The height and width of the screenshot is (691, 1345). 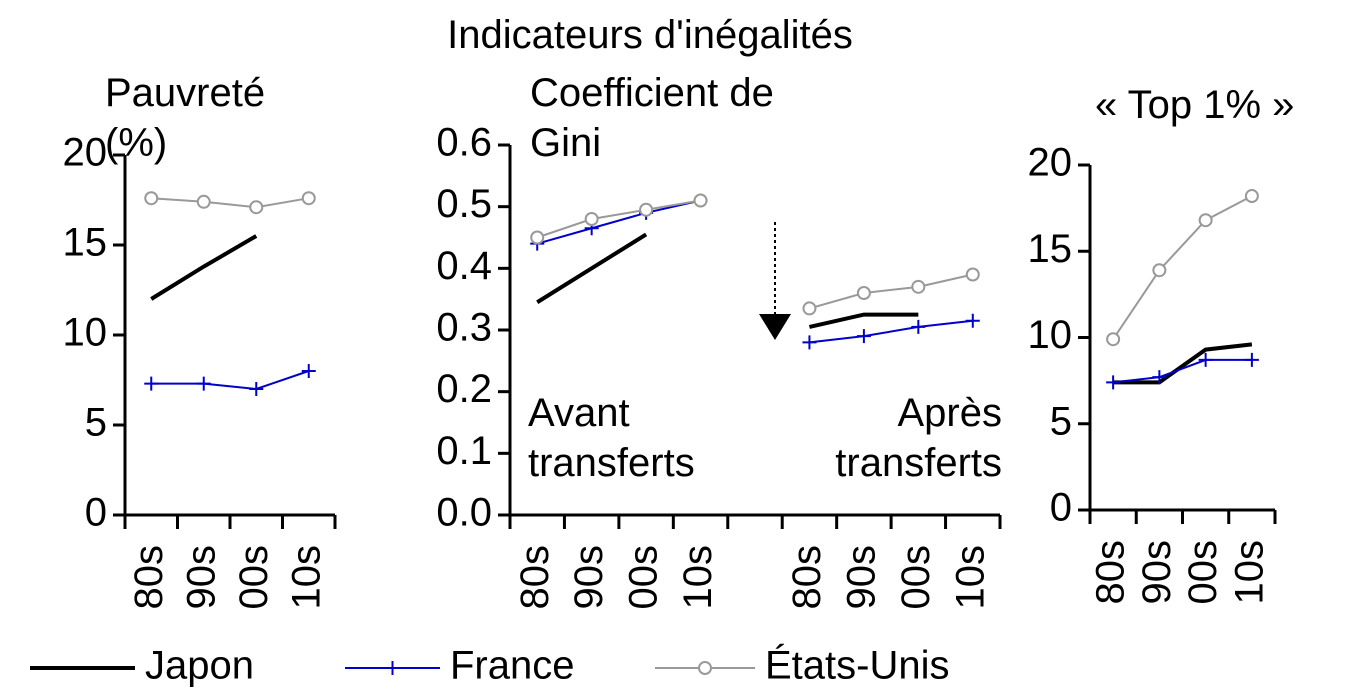 I want to click on y-tick-label: 0.5, so click(x=464, y=204).